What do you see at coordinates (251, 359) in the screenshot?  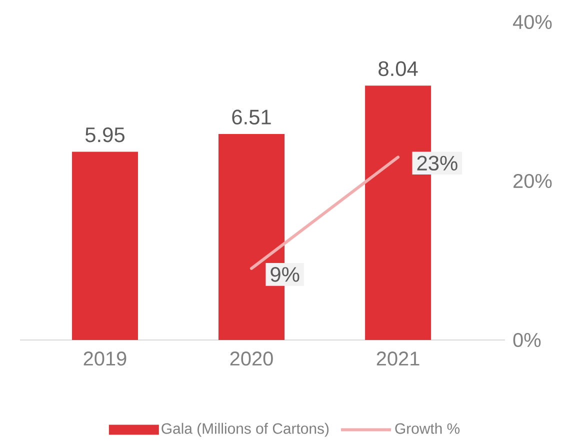 I see `x-tick-label: 2020` at bounding box center [251, 359].